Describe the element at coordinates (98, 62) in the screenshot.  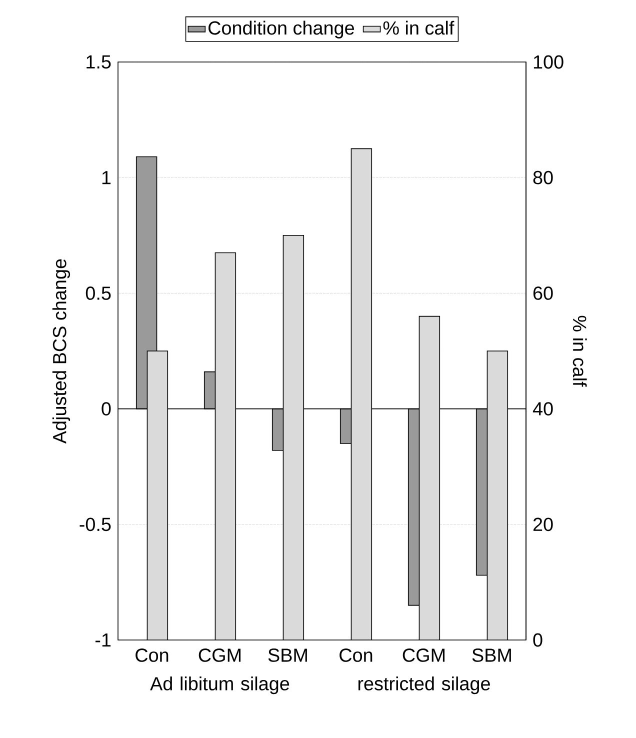
I see `y-tick-label: 1.5` at that location.